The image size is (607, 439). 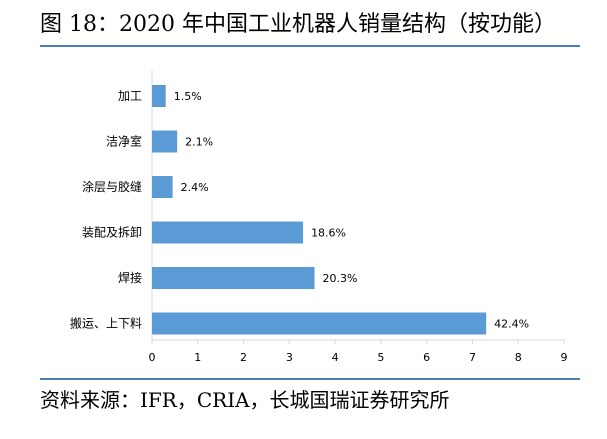 What do you see at coordinates (112, 186) in the screenshot?
I see `category-label-2: 涂层与胶缝` at bounding box center [112, 186].